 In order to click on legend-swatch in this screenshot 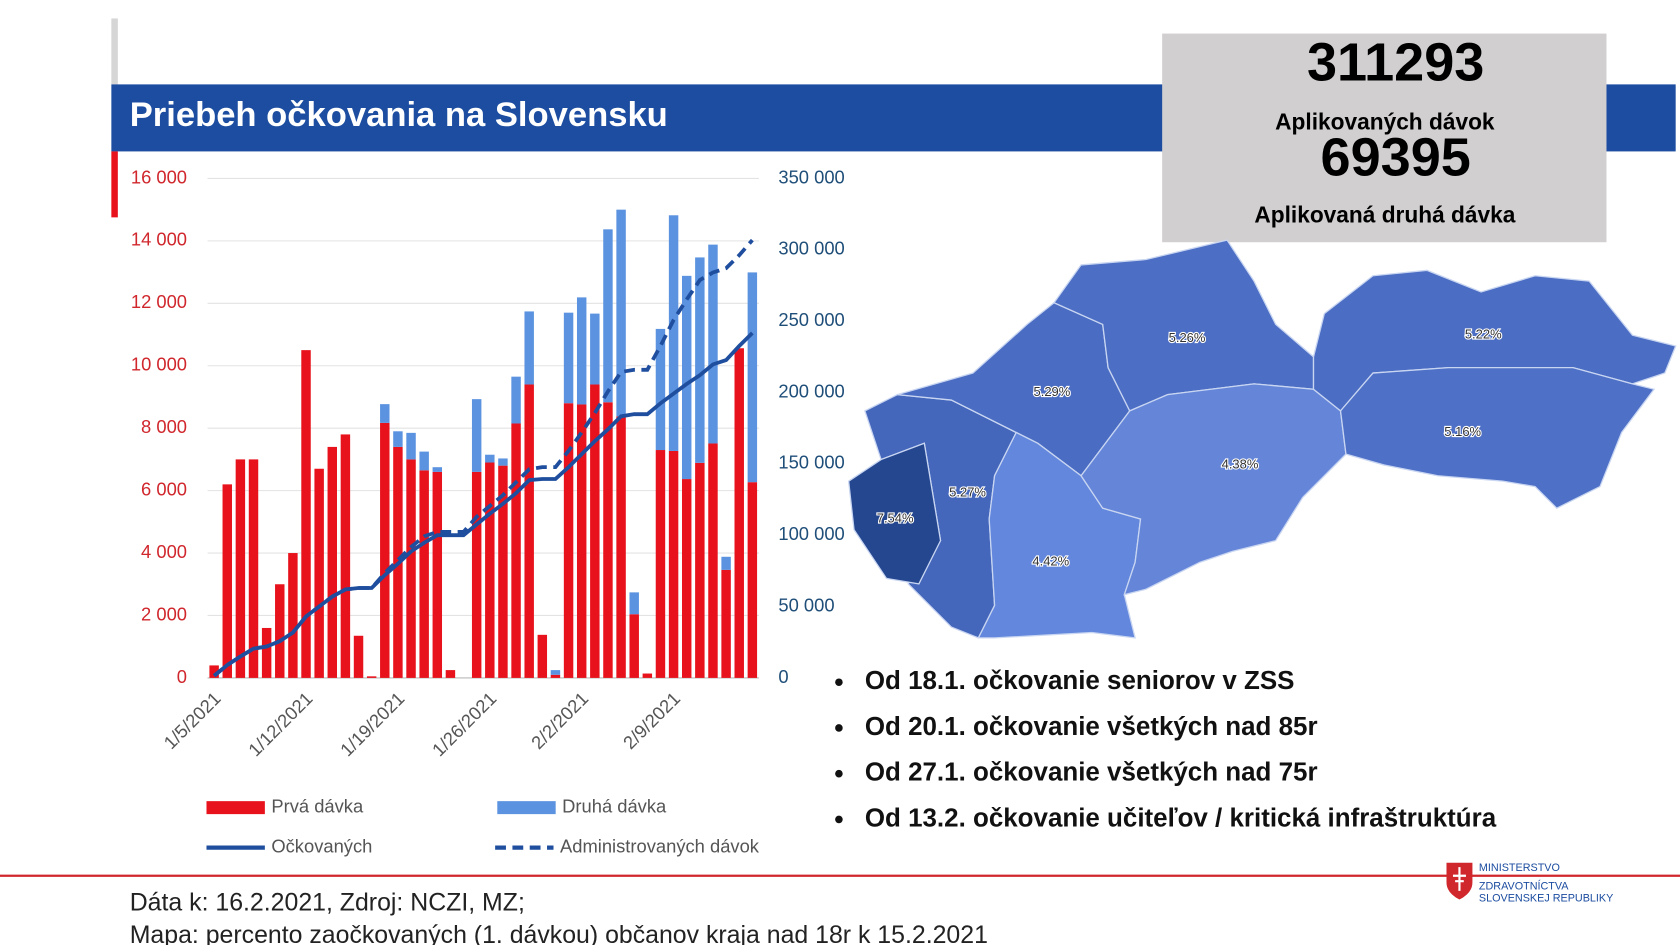, I will do `click(526, 808)`.